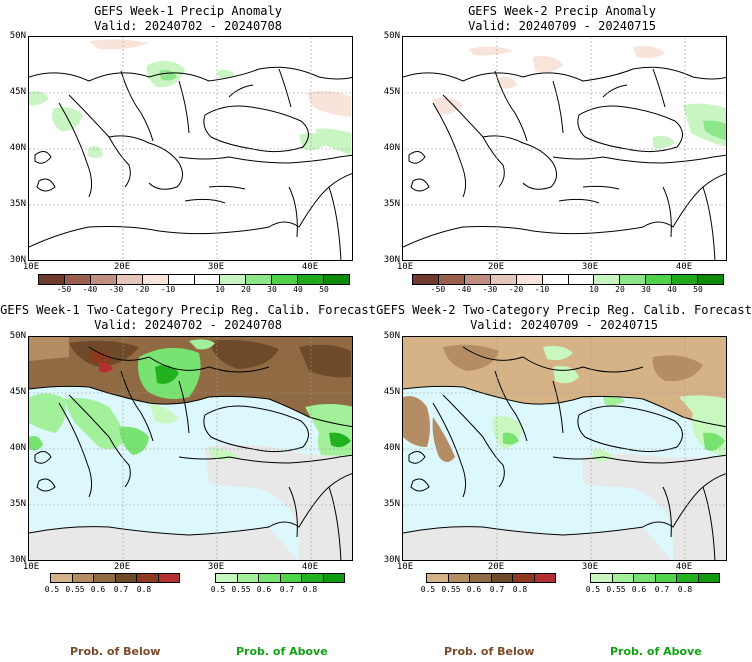 Image resolution: width=752 pixels, height=662 pixels. I want to click on panel-3-map-svg, so click(190, 448).